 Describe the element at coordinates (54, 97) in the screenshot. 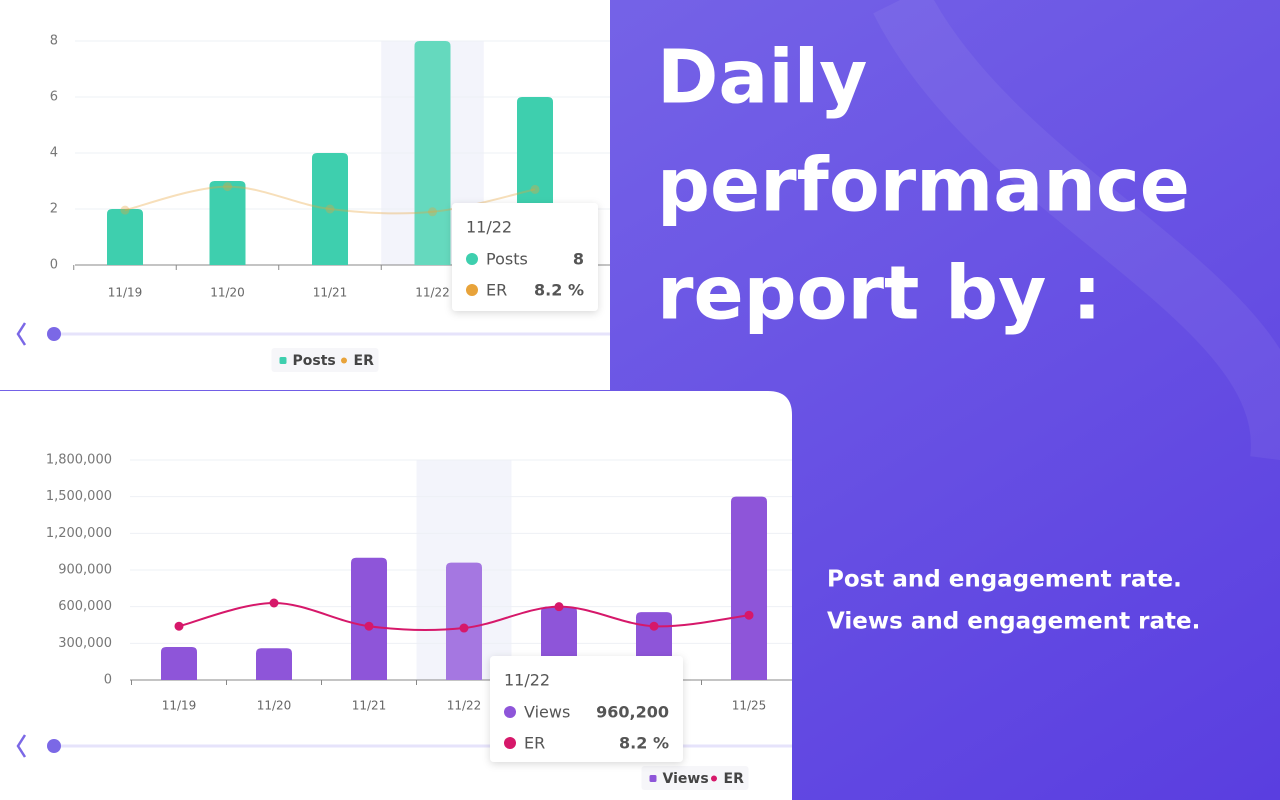

I see `y-tick-label: 6` at that location.